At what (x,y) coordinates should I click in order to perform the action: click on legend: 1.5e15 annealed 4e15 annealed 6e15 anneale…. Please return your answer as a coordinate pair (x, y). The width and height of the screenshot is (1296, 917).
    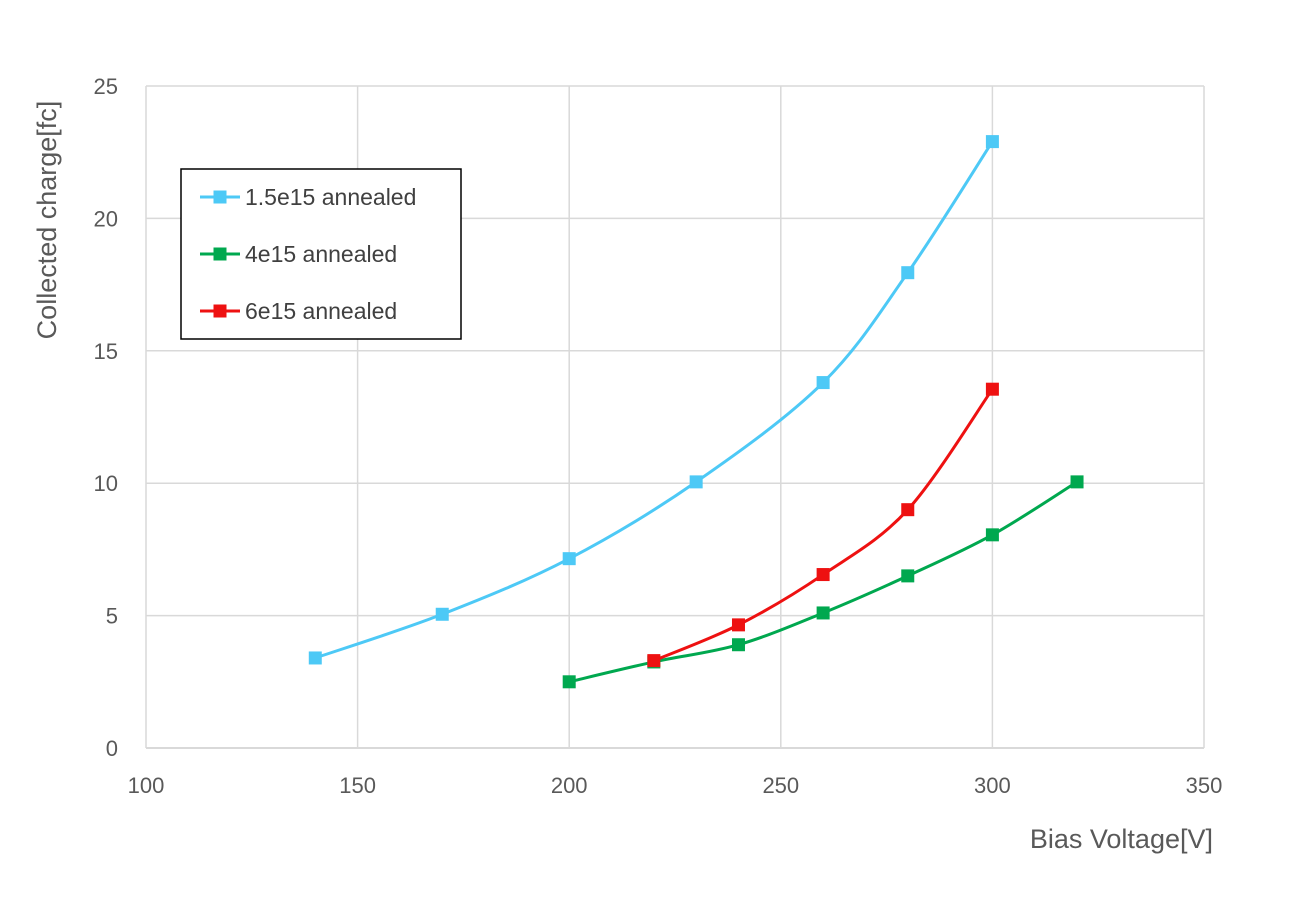
    Looking at the image, I should click on (321, 254).